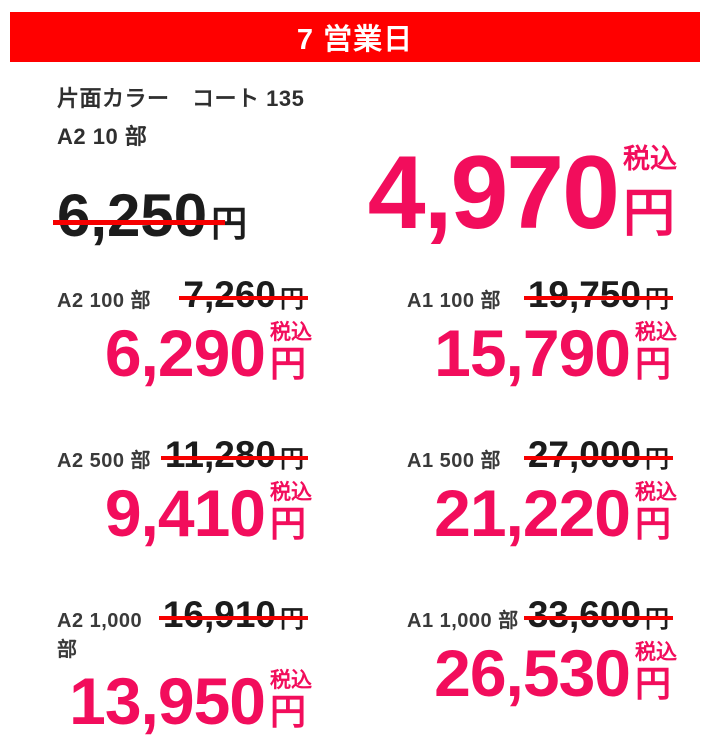 The image size is (710, 738). What do you see at coordinates (454, 461) in the screenshot?
I see `cell-label: A1 500 部` at bounding box center [454, 461].